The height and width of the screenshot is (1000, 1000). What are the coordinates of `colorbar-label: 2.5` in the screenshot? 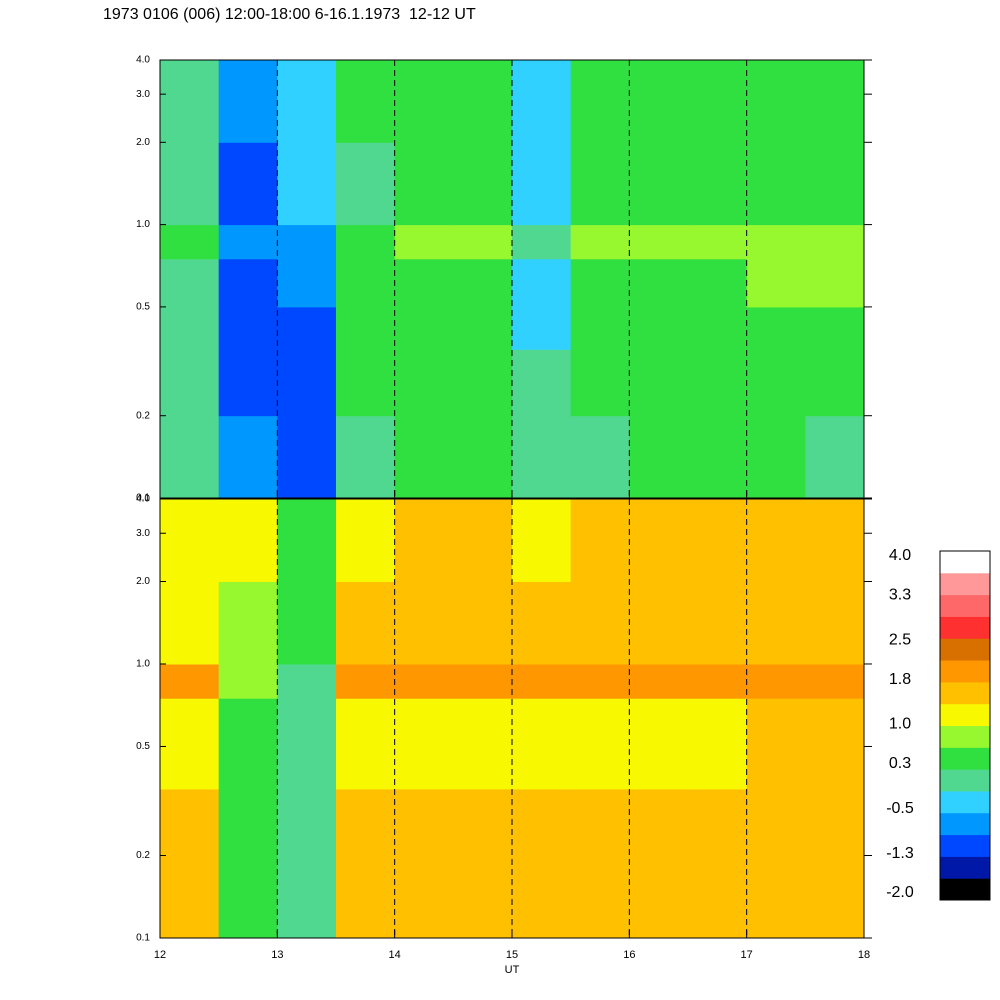 It's located at (900, 639).